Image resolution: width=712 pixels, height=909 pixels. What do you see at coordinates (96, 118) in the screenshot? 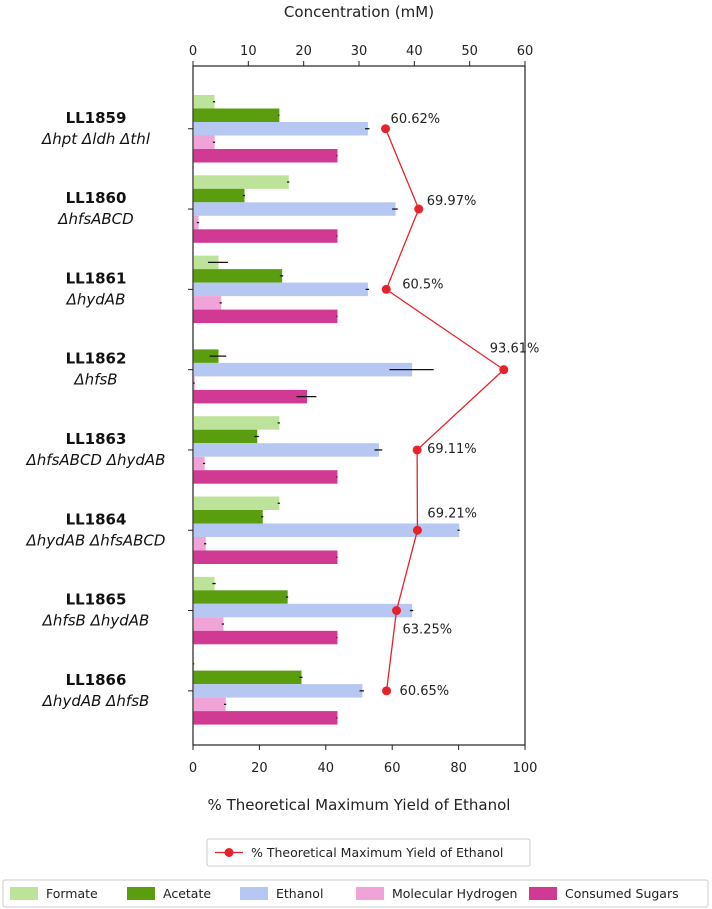
I see `strain-label: LL1859` at bounding box center [96, 118].